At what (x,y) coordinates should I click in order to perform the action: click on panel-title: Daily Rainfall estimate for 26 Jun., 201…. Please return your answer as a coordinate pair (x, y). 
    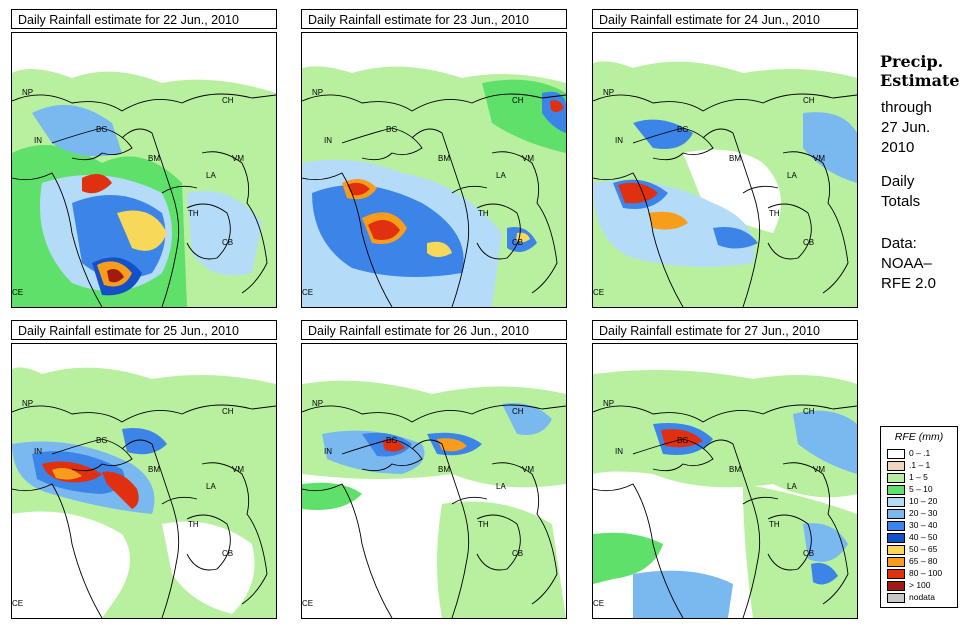
    Looking at the image, I should click on (434, 330).